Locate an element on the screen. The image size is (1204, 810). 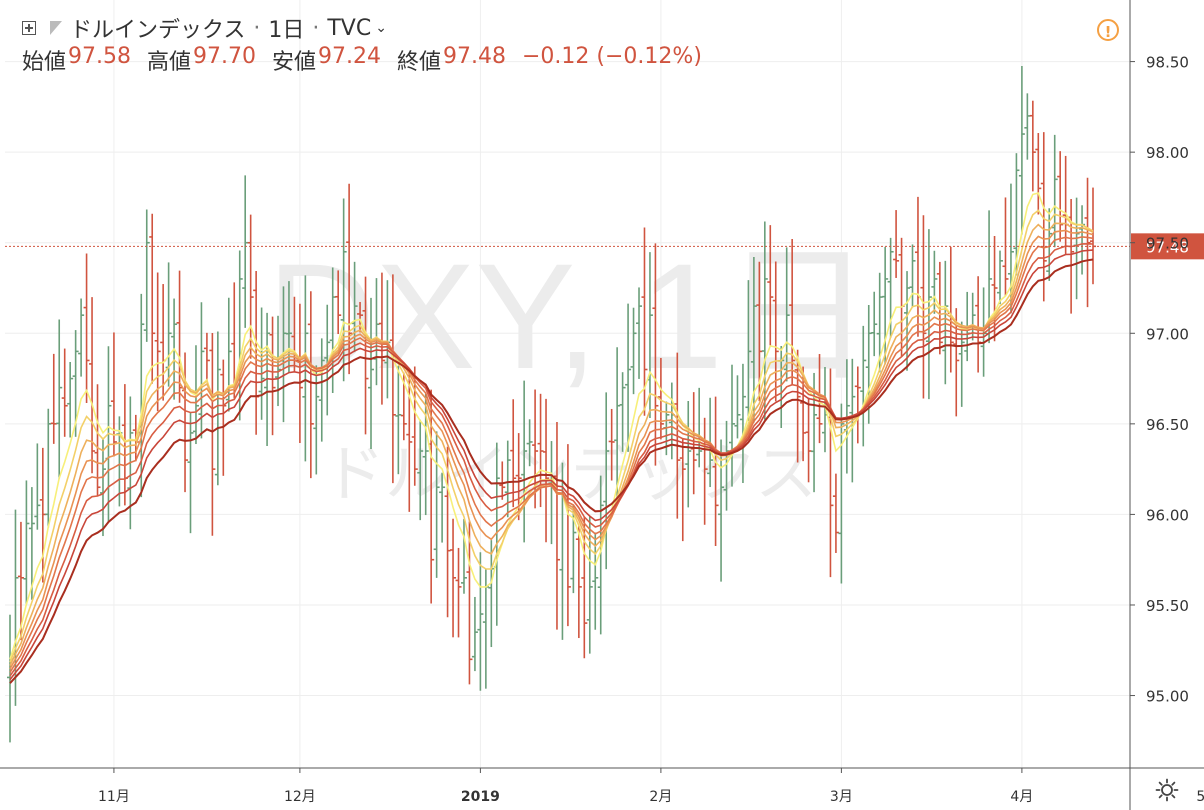
y-tick-label: 96.50 is located at coordinates (1167, 425).